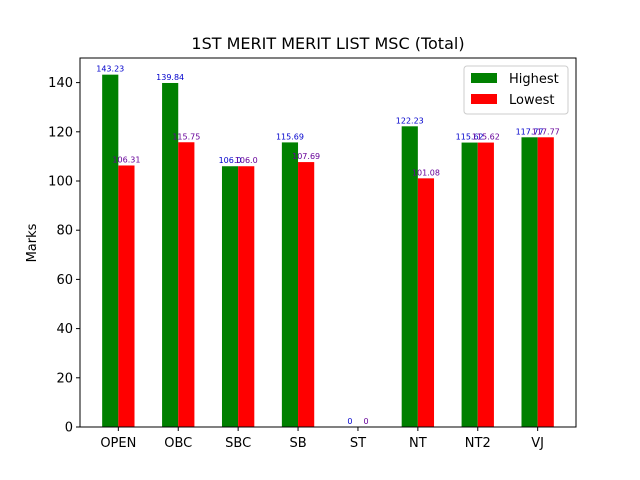 The height and width of the screenshot is (480, 640). What do you see at coordinates (534, 79) in the screenshot?
I see `legend-label-highest: Highest` at bounding box center [534, 79].